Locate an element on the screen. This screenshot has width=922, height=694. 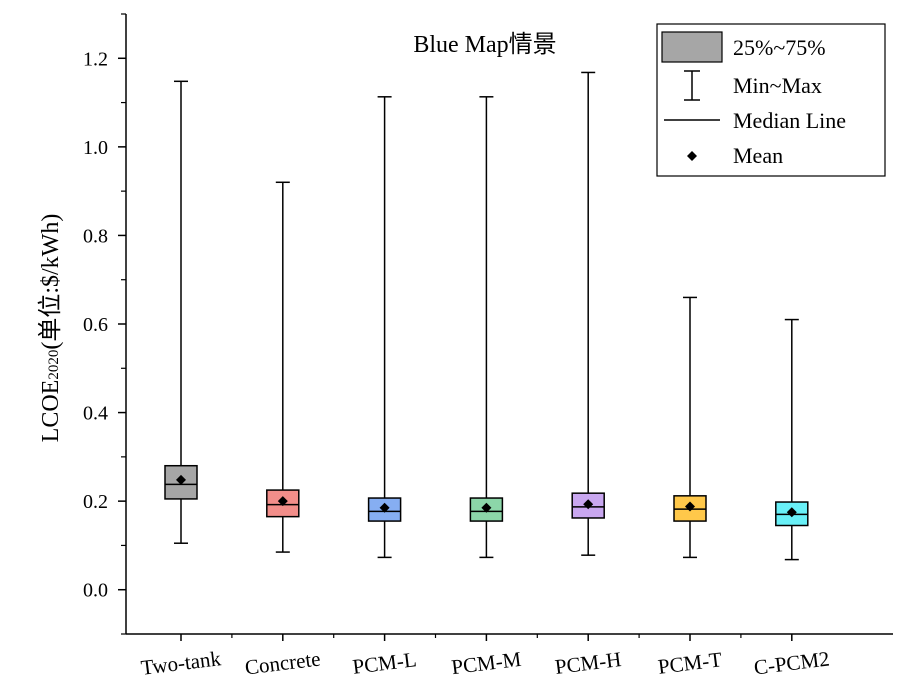
y-axis-label: LCOE2020(单位:$/kWh) is located at coordinates (50, 328).